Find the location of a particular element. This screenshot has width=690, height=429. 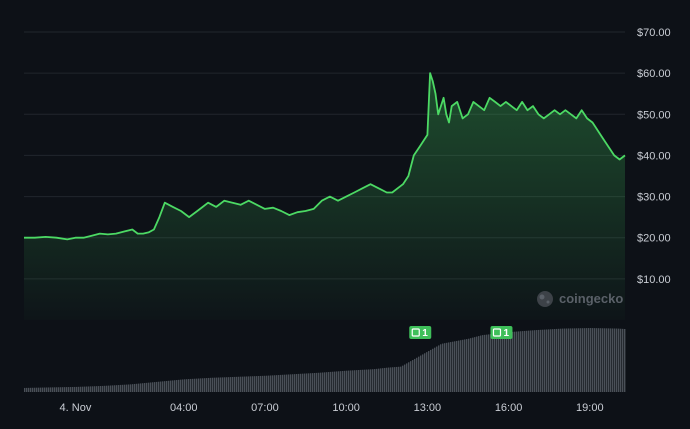

x-tick-label: 4. Nov is located at coordinates (76, 408).